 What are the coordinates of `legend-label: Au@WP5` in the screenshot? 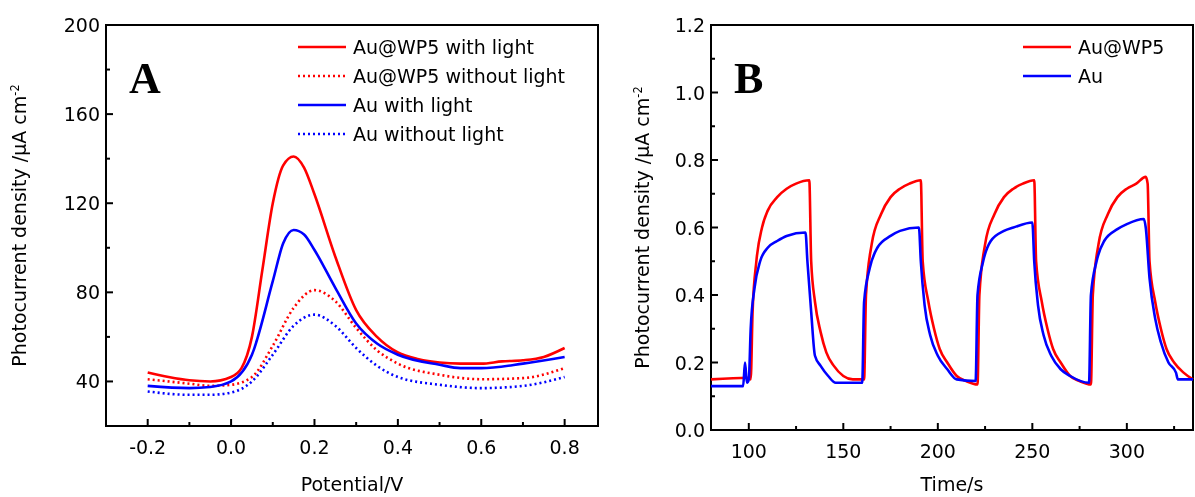 It's located at (1121, 47).